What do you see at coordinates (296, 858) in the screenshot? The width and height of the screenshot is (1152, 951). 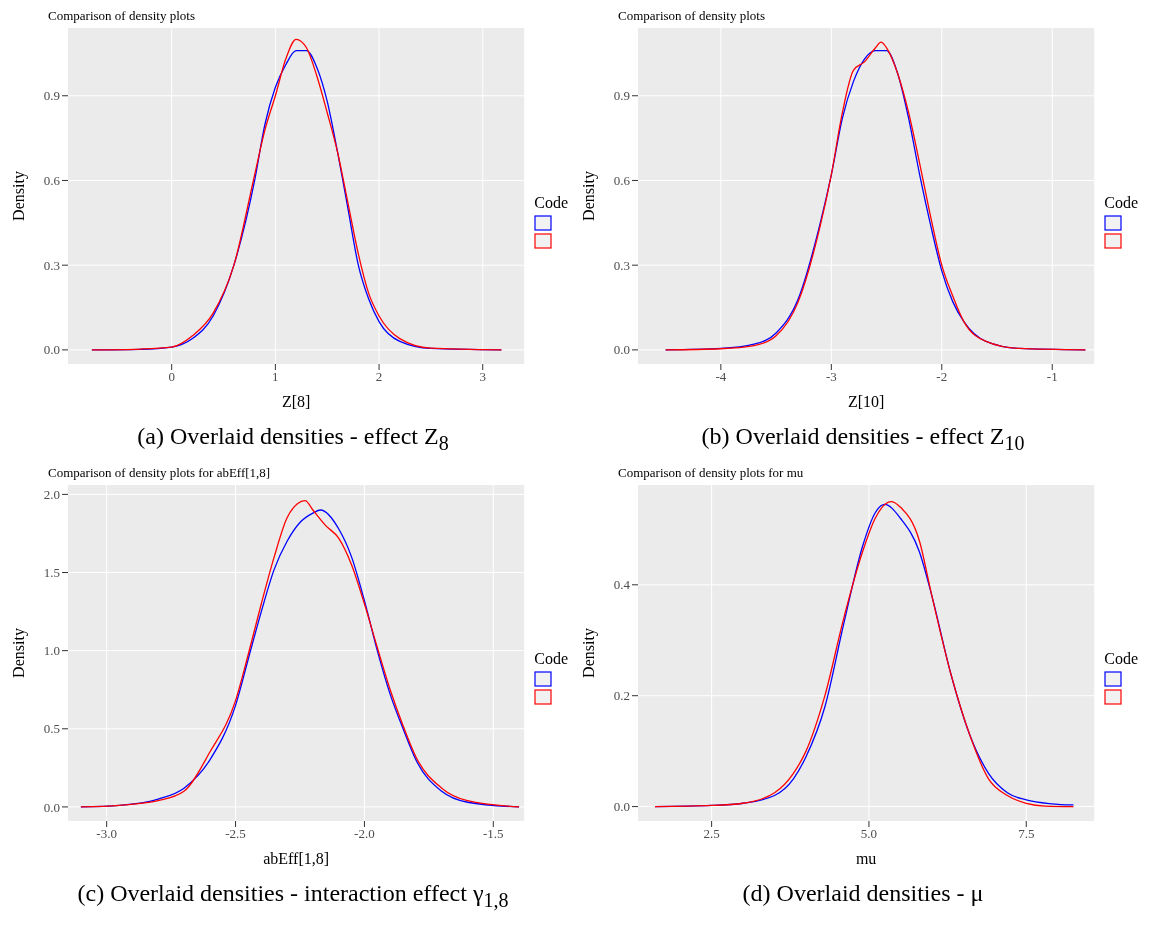 I see `x-axis-title: abEff[1,8]` at bounding box center [296, 858].